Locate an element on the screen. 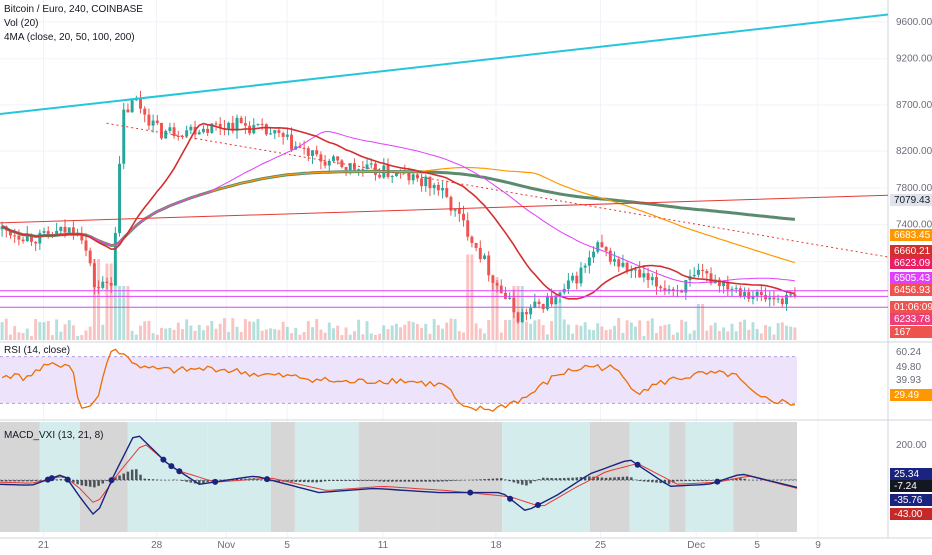  price-axis-tick: 9600.00 is located at coordinates (914, 22).